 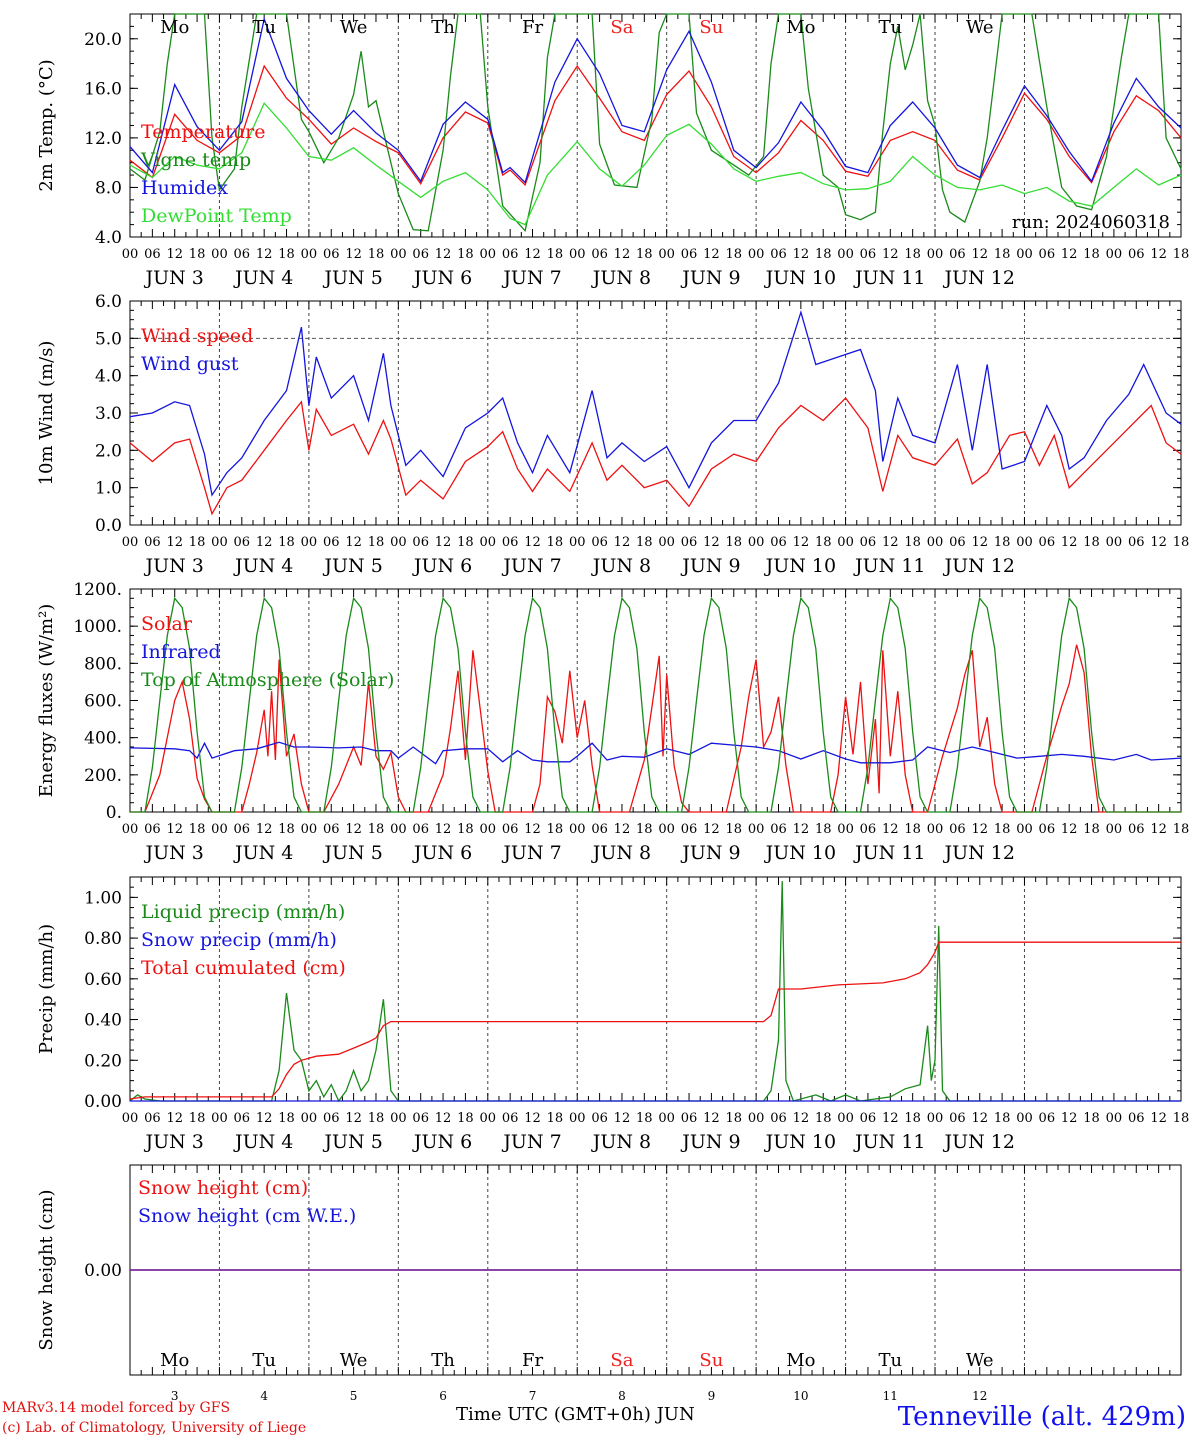 I want to click on legend-entry: Vigne temp, so click(x=195, y=160).